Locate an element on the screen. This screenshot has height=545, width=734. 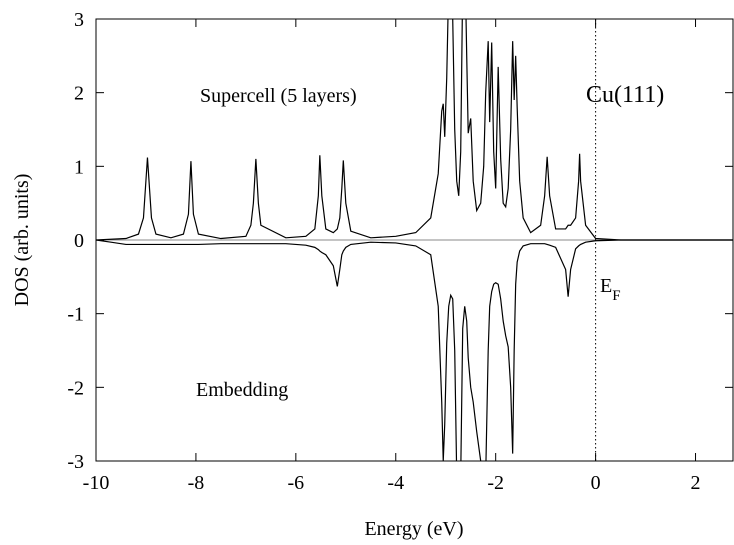
y-axis-label: DOS (arb. units) is located at coordinates (22, 240).